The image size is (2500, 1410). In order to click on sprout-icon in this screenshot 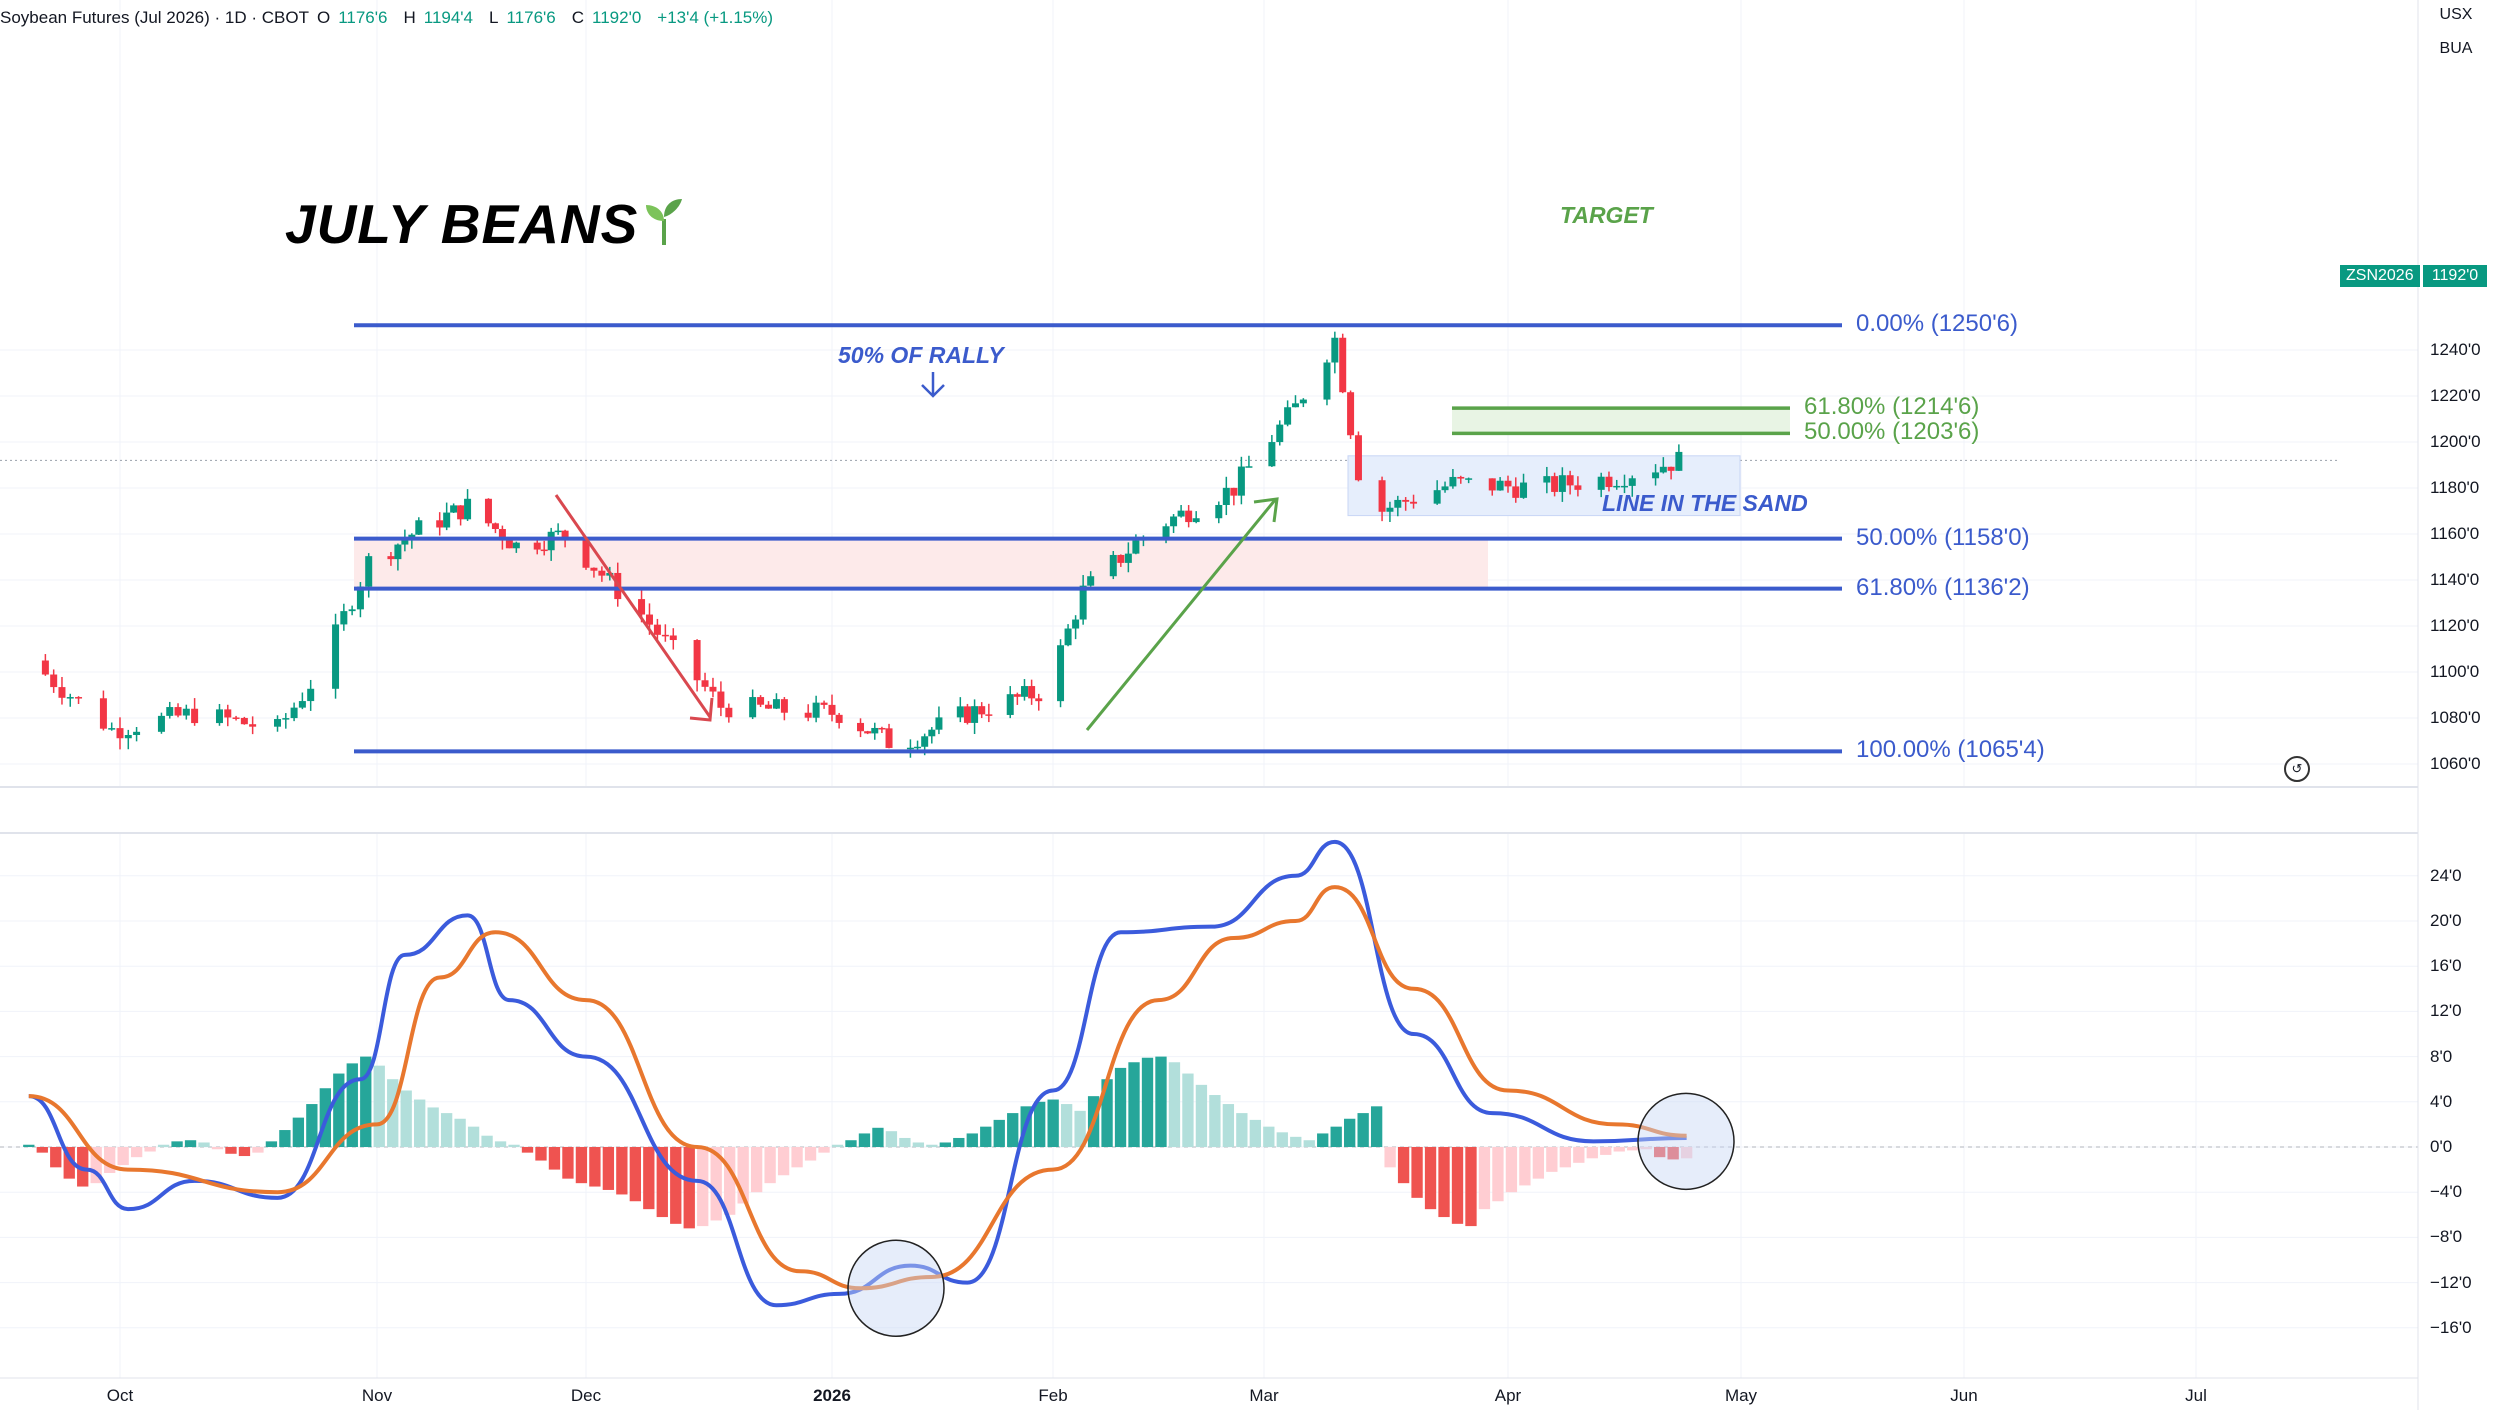, I will do `click(664, 222)`.